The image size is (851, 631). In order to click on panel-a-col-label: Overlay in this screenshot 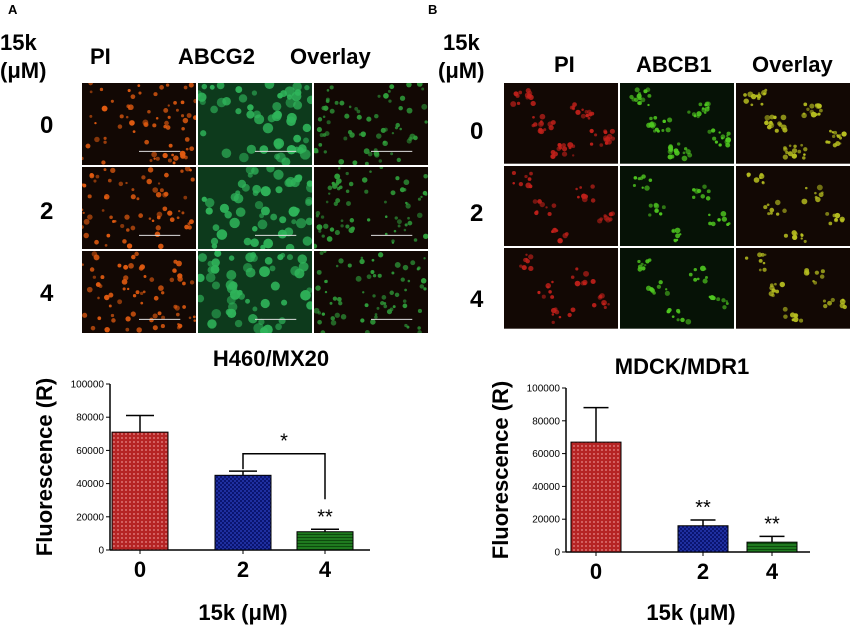, I will do `click(330, 56)`.